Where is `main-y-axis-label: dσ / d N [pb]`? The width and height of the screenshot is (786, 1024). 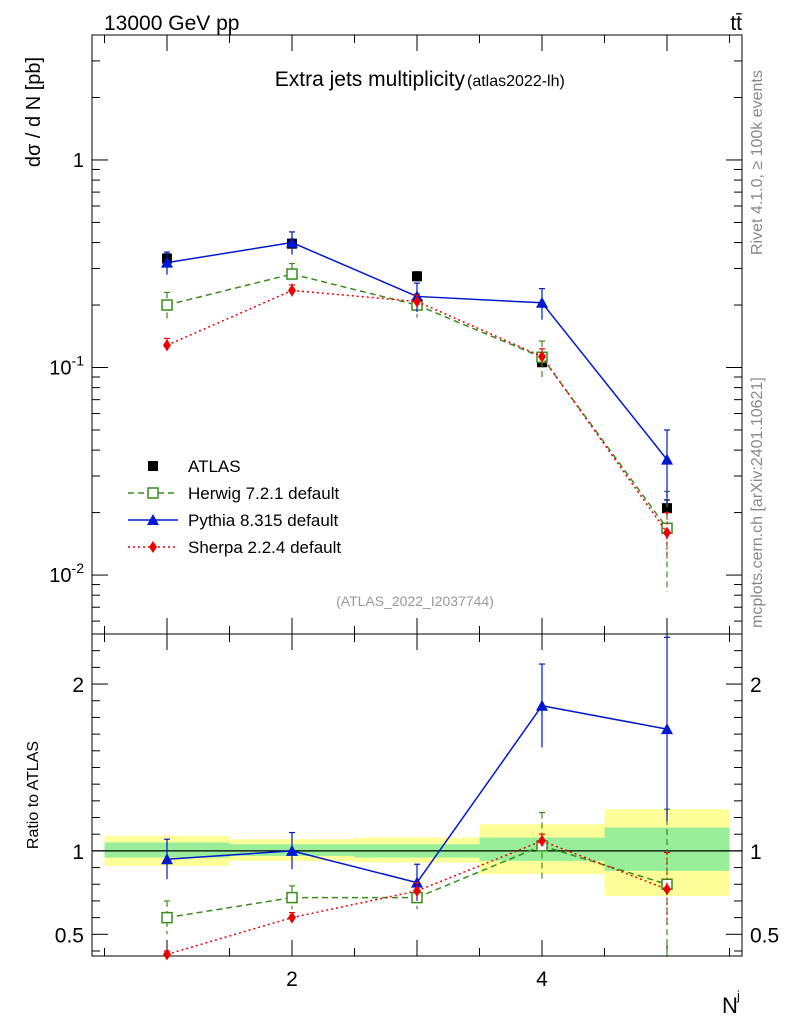
main-y-axis-label: dσ / d N [pb] is located at coordinates (34, 112).